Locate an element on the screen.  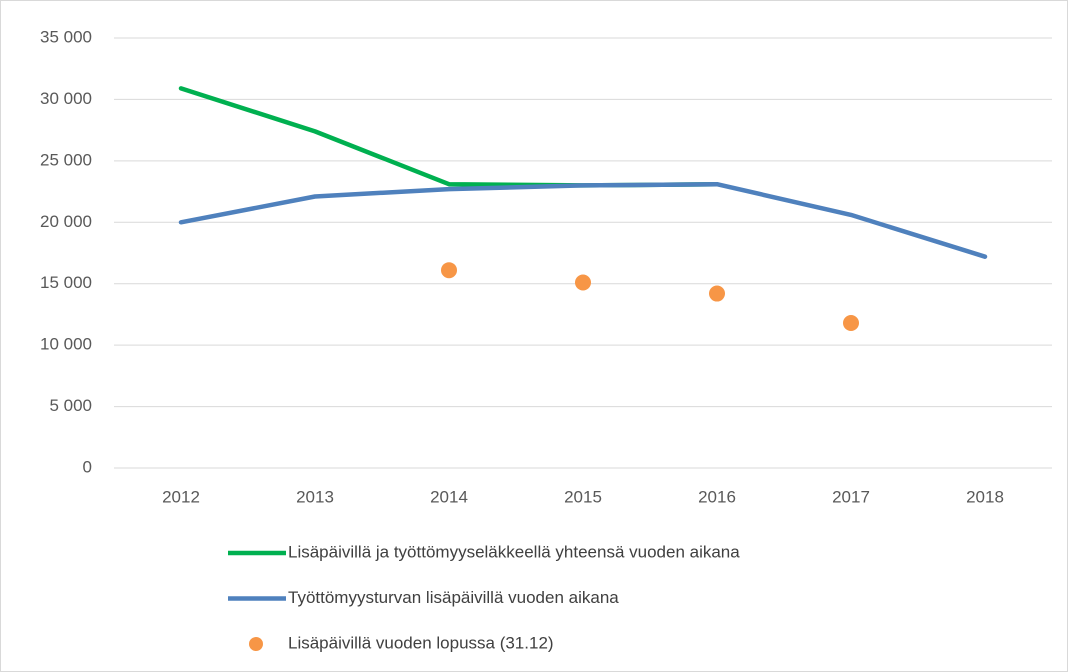
x-tick-label: 2014 is located at coordinates (449, 496).